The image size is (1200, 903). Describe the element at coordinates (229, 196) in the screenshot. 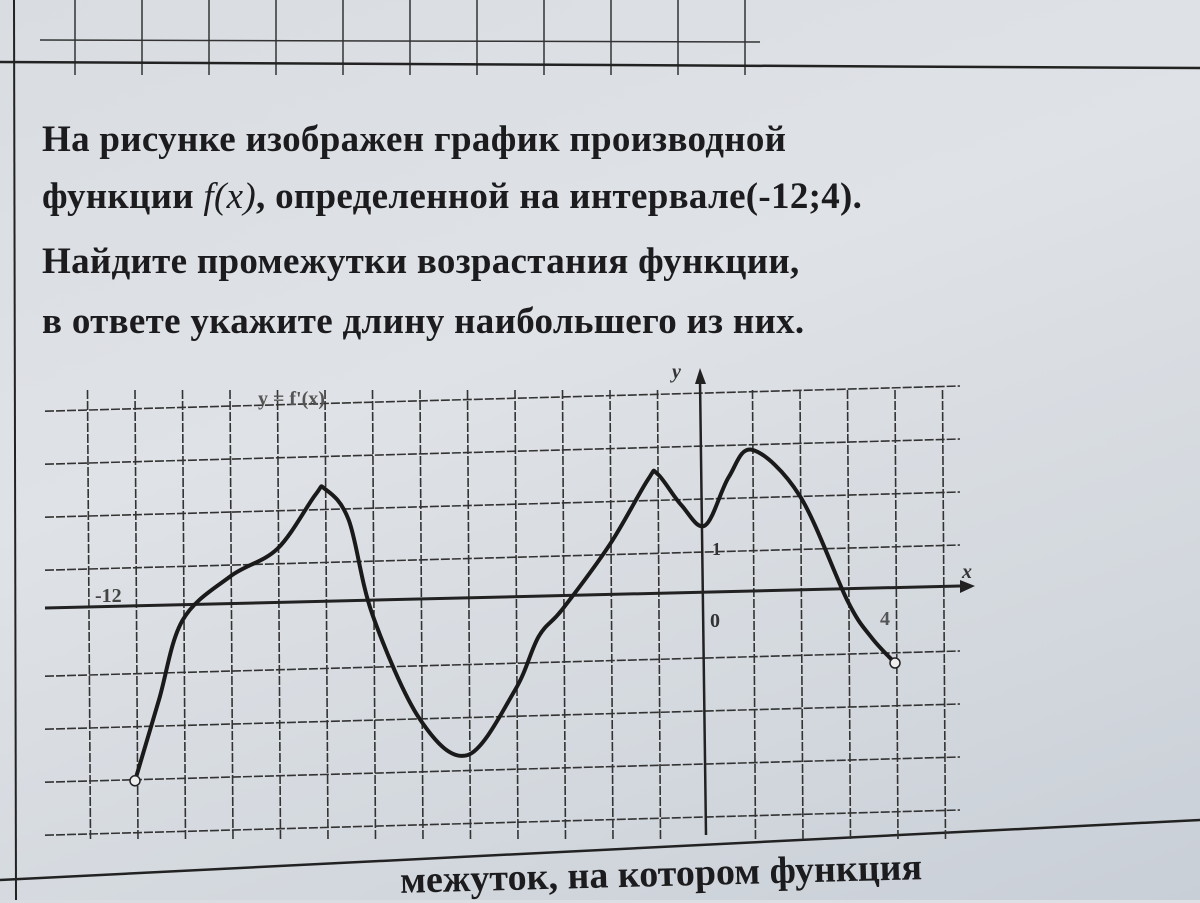

I see `function-notation: f(x)` at that location.